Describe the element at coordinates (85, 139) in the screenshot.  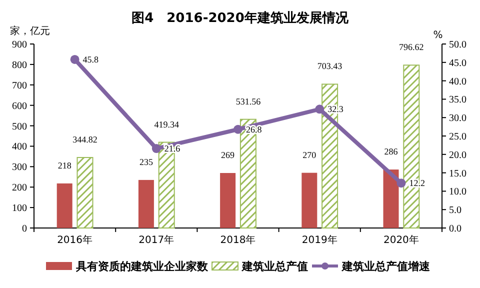
I see `data-label: 344.82` at that location.